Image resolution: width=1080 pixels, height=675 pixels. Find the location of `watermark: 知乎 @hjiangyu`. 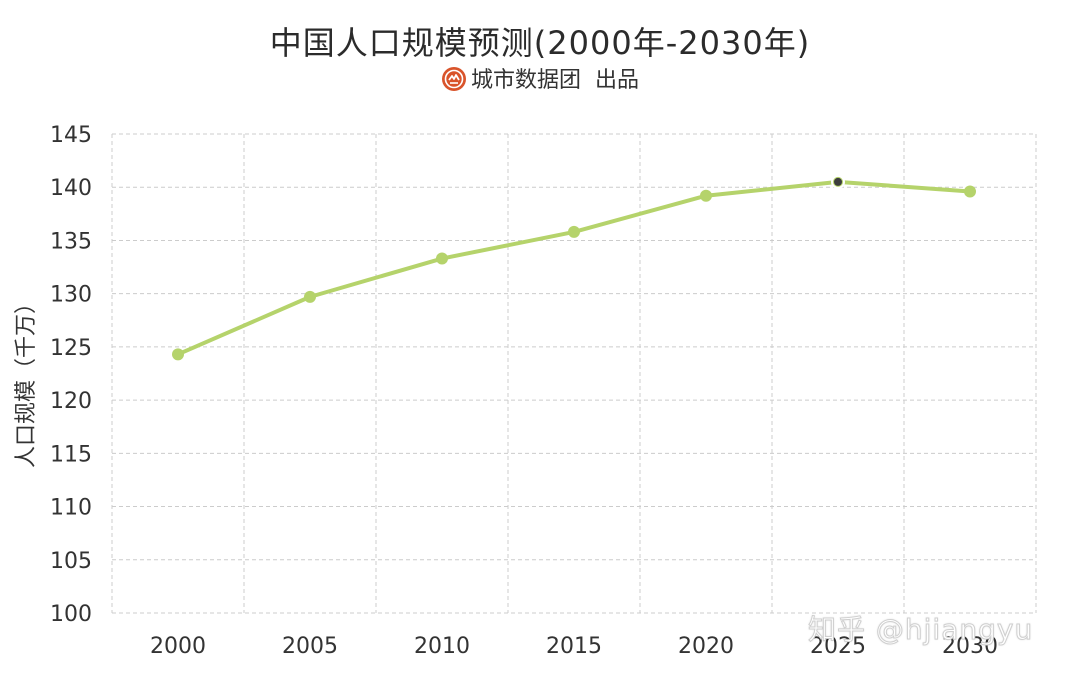

watermark: 知乎 @hjiangyu is located at coordinates (920, 630).